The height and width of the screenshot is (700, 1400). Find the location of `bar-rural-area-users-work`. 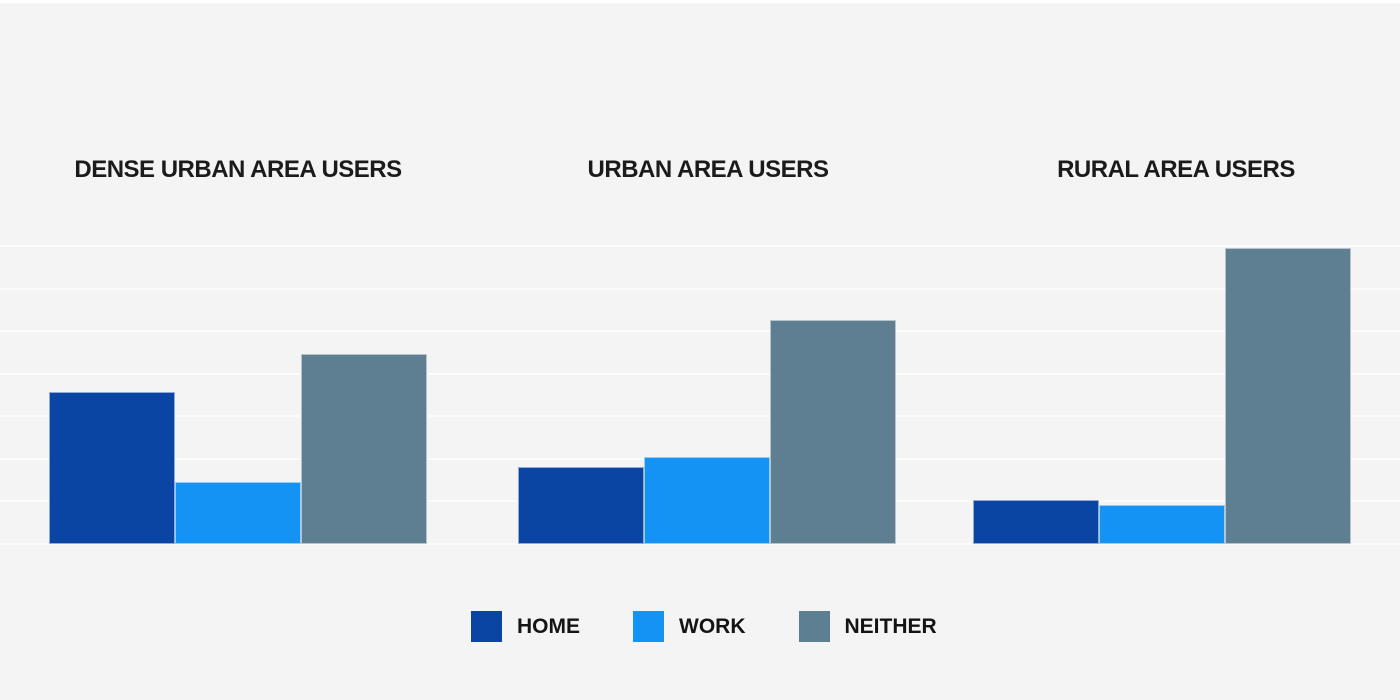

bar-rural-area-users-work is located at coordinates (1161, 524).